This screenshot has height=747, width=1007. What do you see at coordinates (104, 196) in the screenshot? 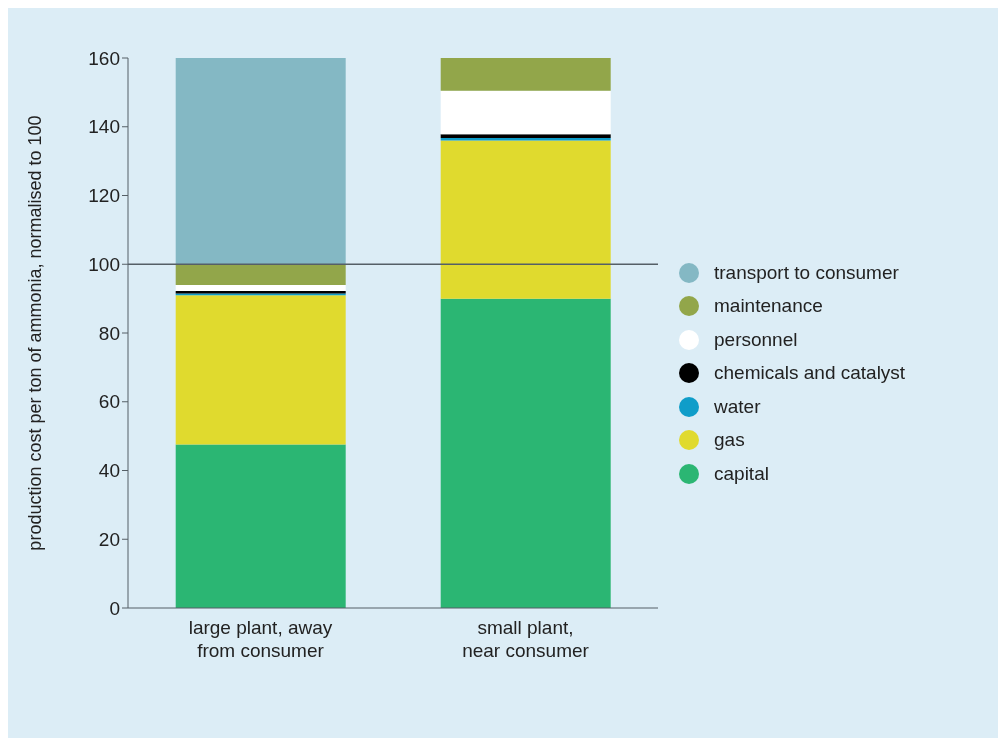
I see `y-tick-label: 120` at bounding box center [104, 196].